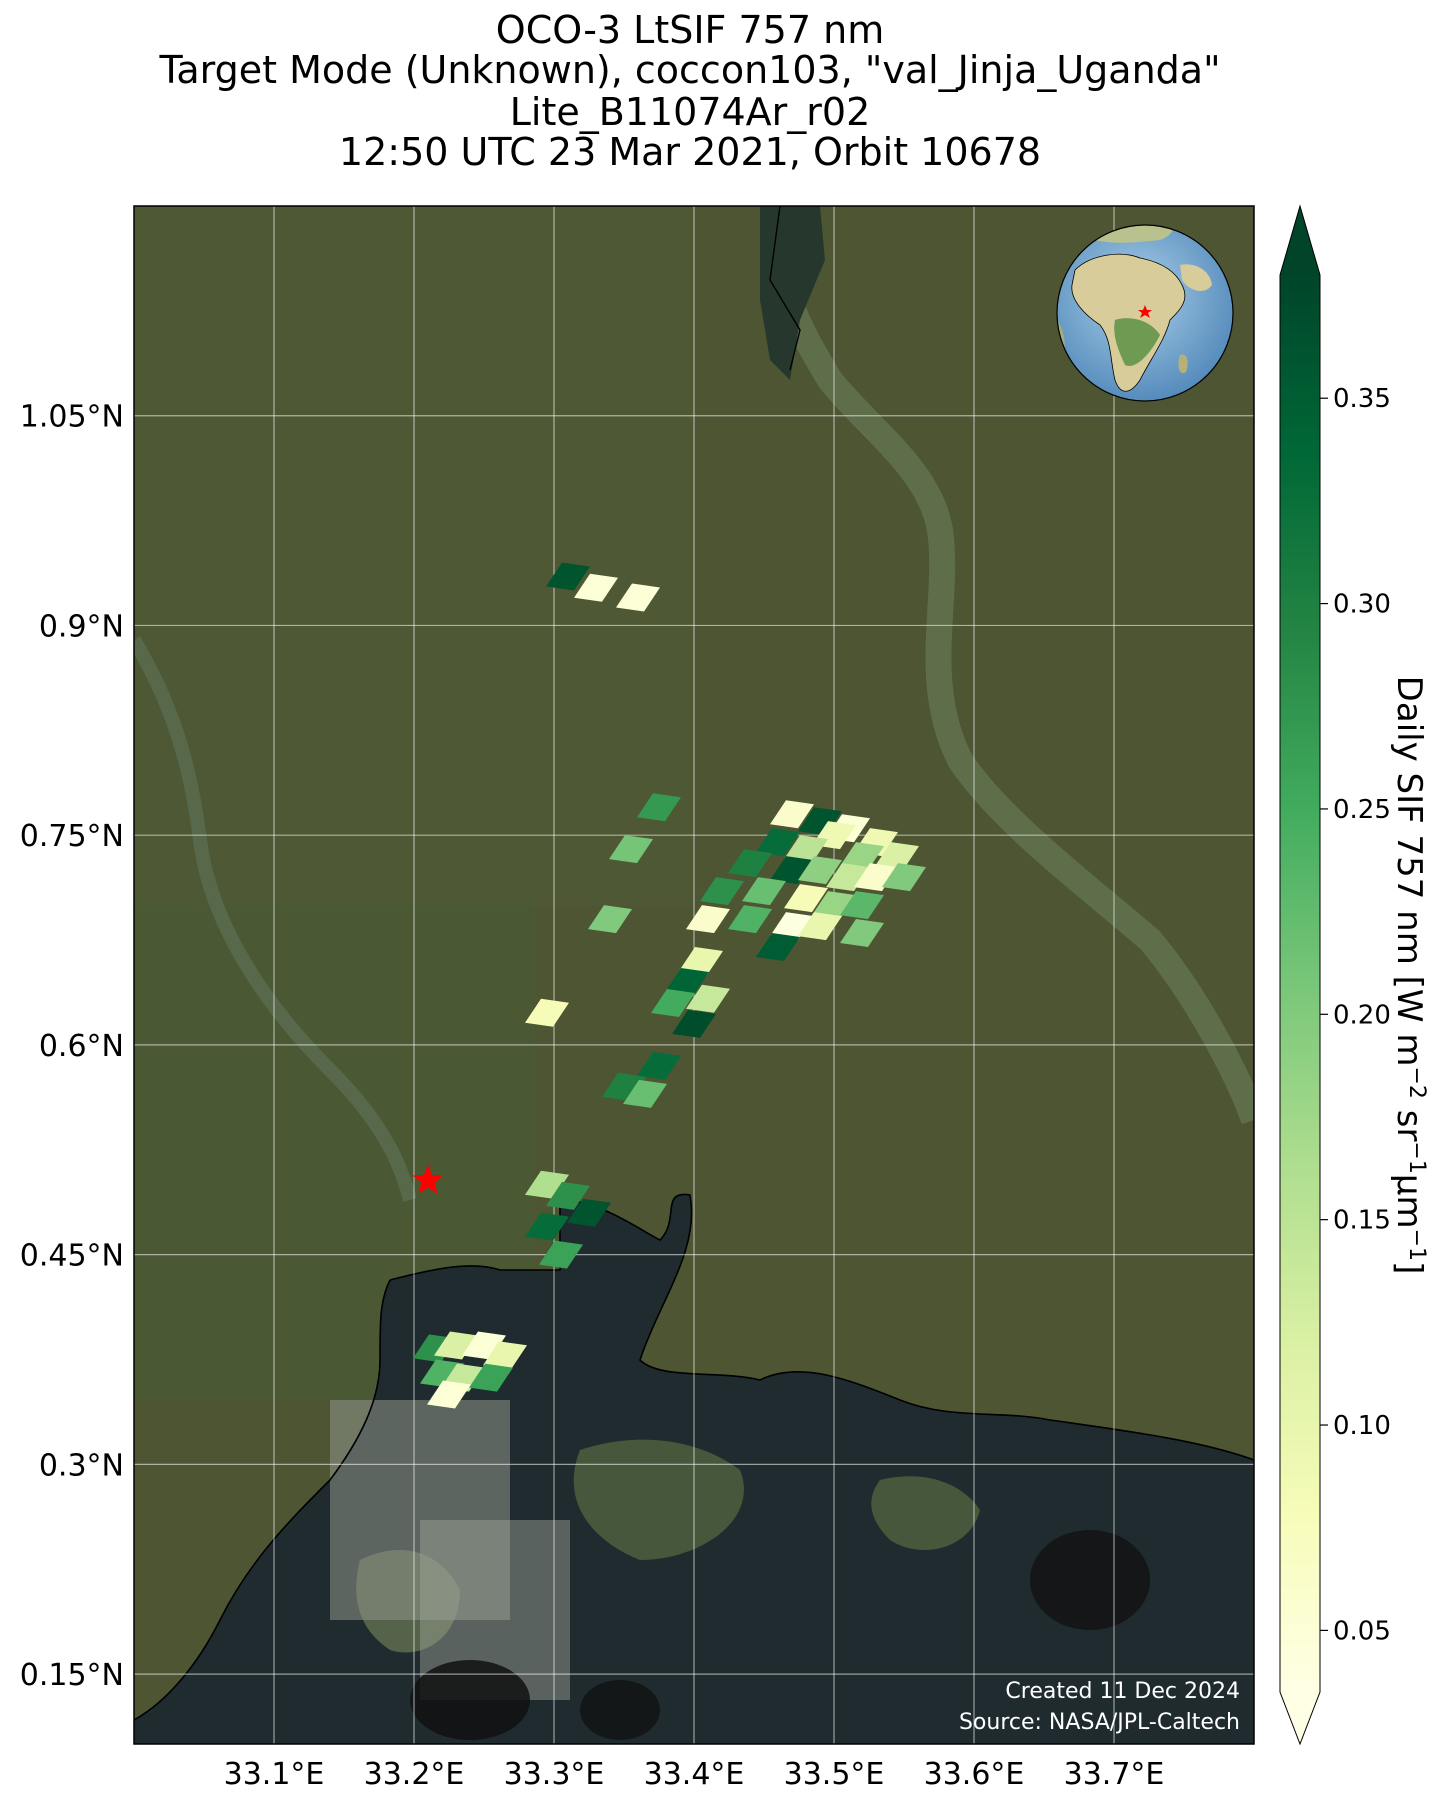 The height and width of the screenshot is (1795, 1454). Describe the element at coordinates (1362, 605) in the screenshot. I see `colorbar-tick-label: 0.30` at that location.